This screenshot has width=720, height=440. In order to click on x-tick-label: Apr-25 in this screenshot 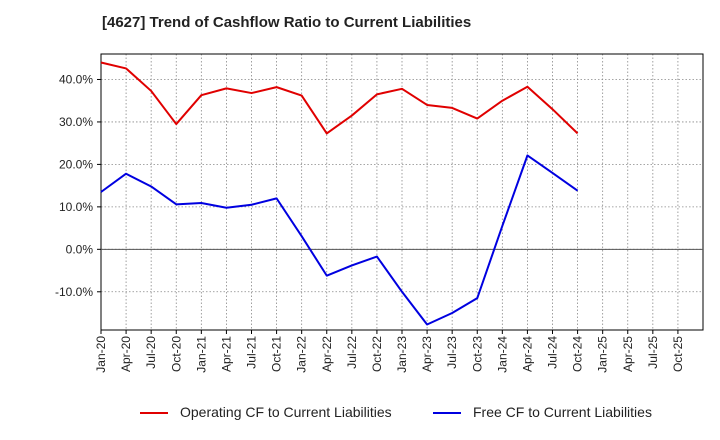, I will do `click(628, 354)`.